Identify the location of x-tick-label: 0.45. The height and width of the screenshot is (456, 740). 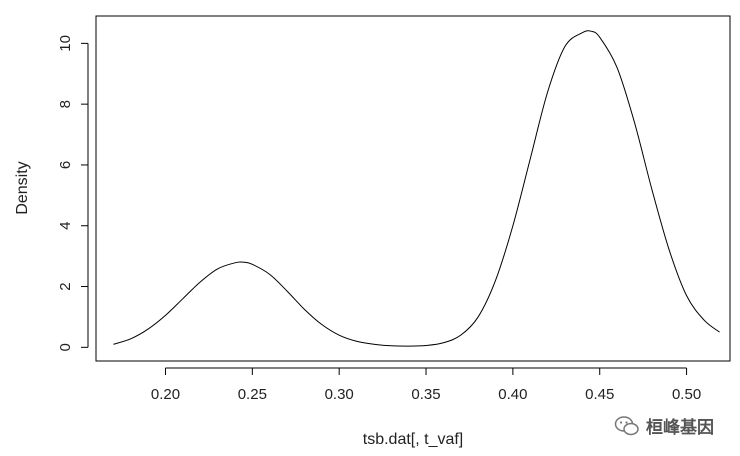
(599, 394).